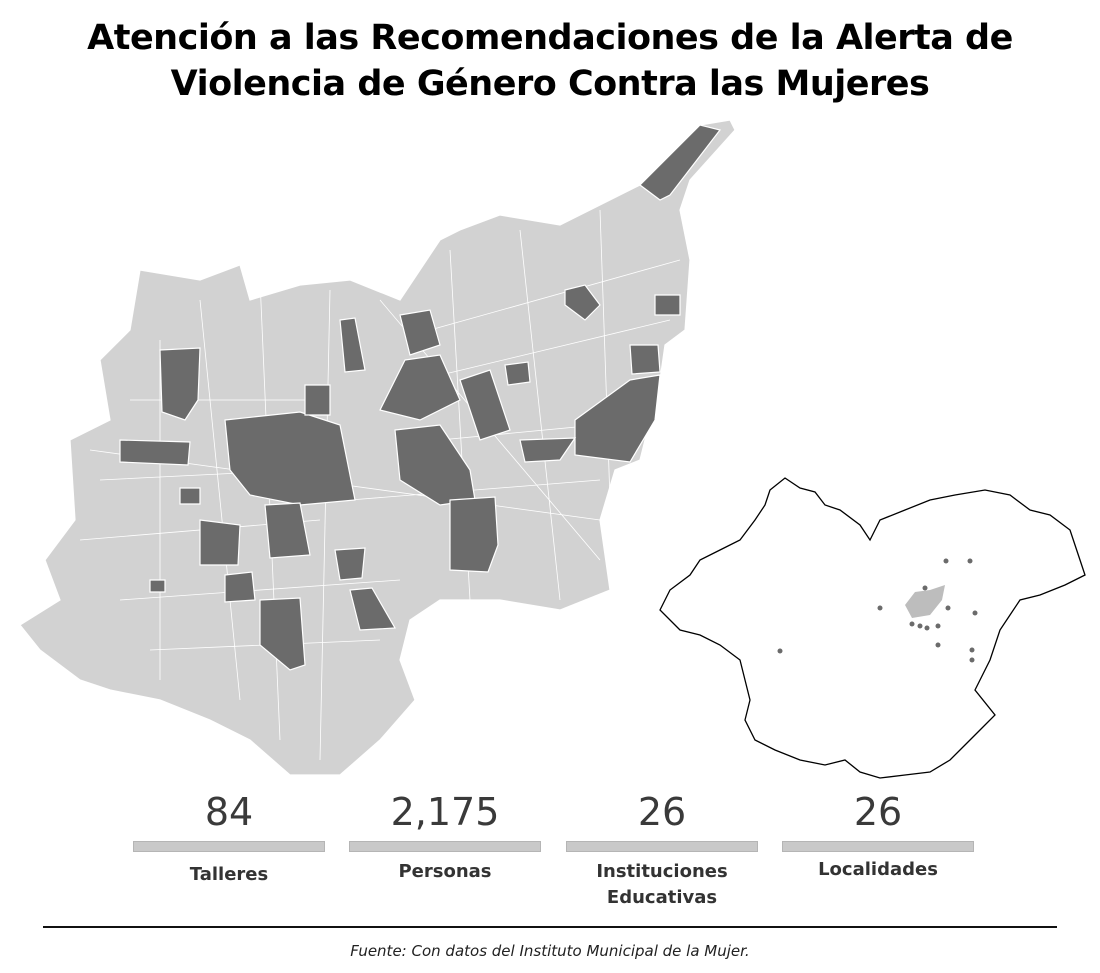 The height and width of the screenshot is (973, 1100). I want to click on region-outline, so click(872, 628).